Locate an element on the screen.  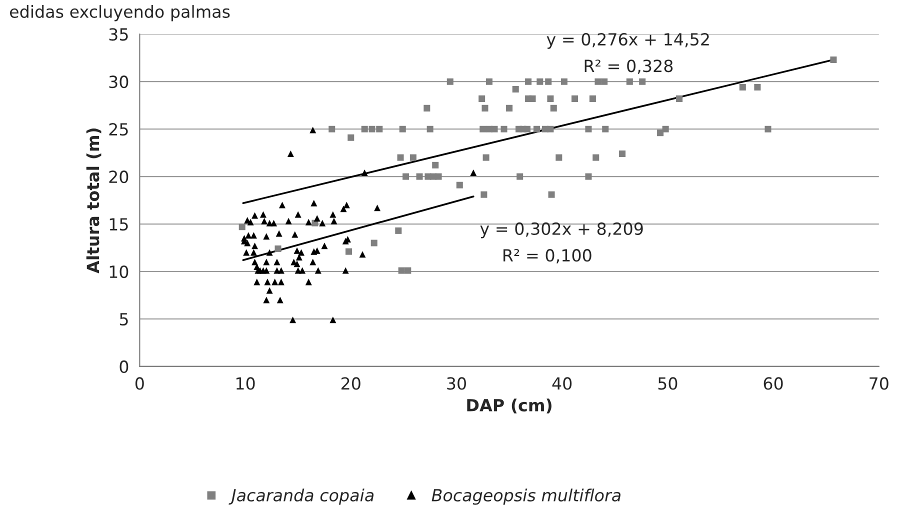
y-tick-label: 5 is located at coordinates (124, 319).